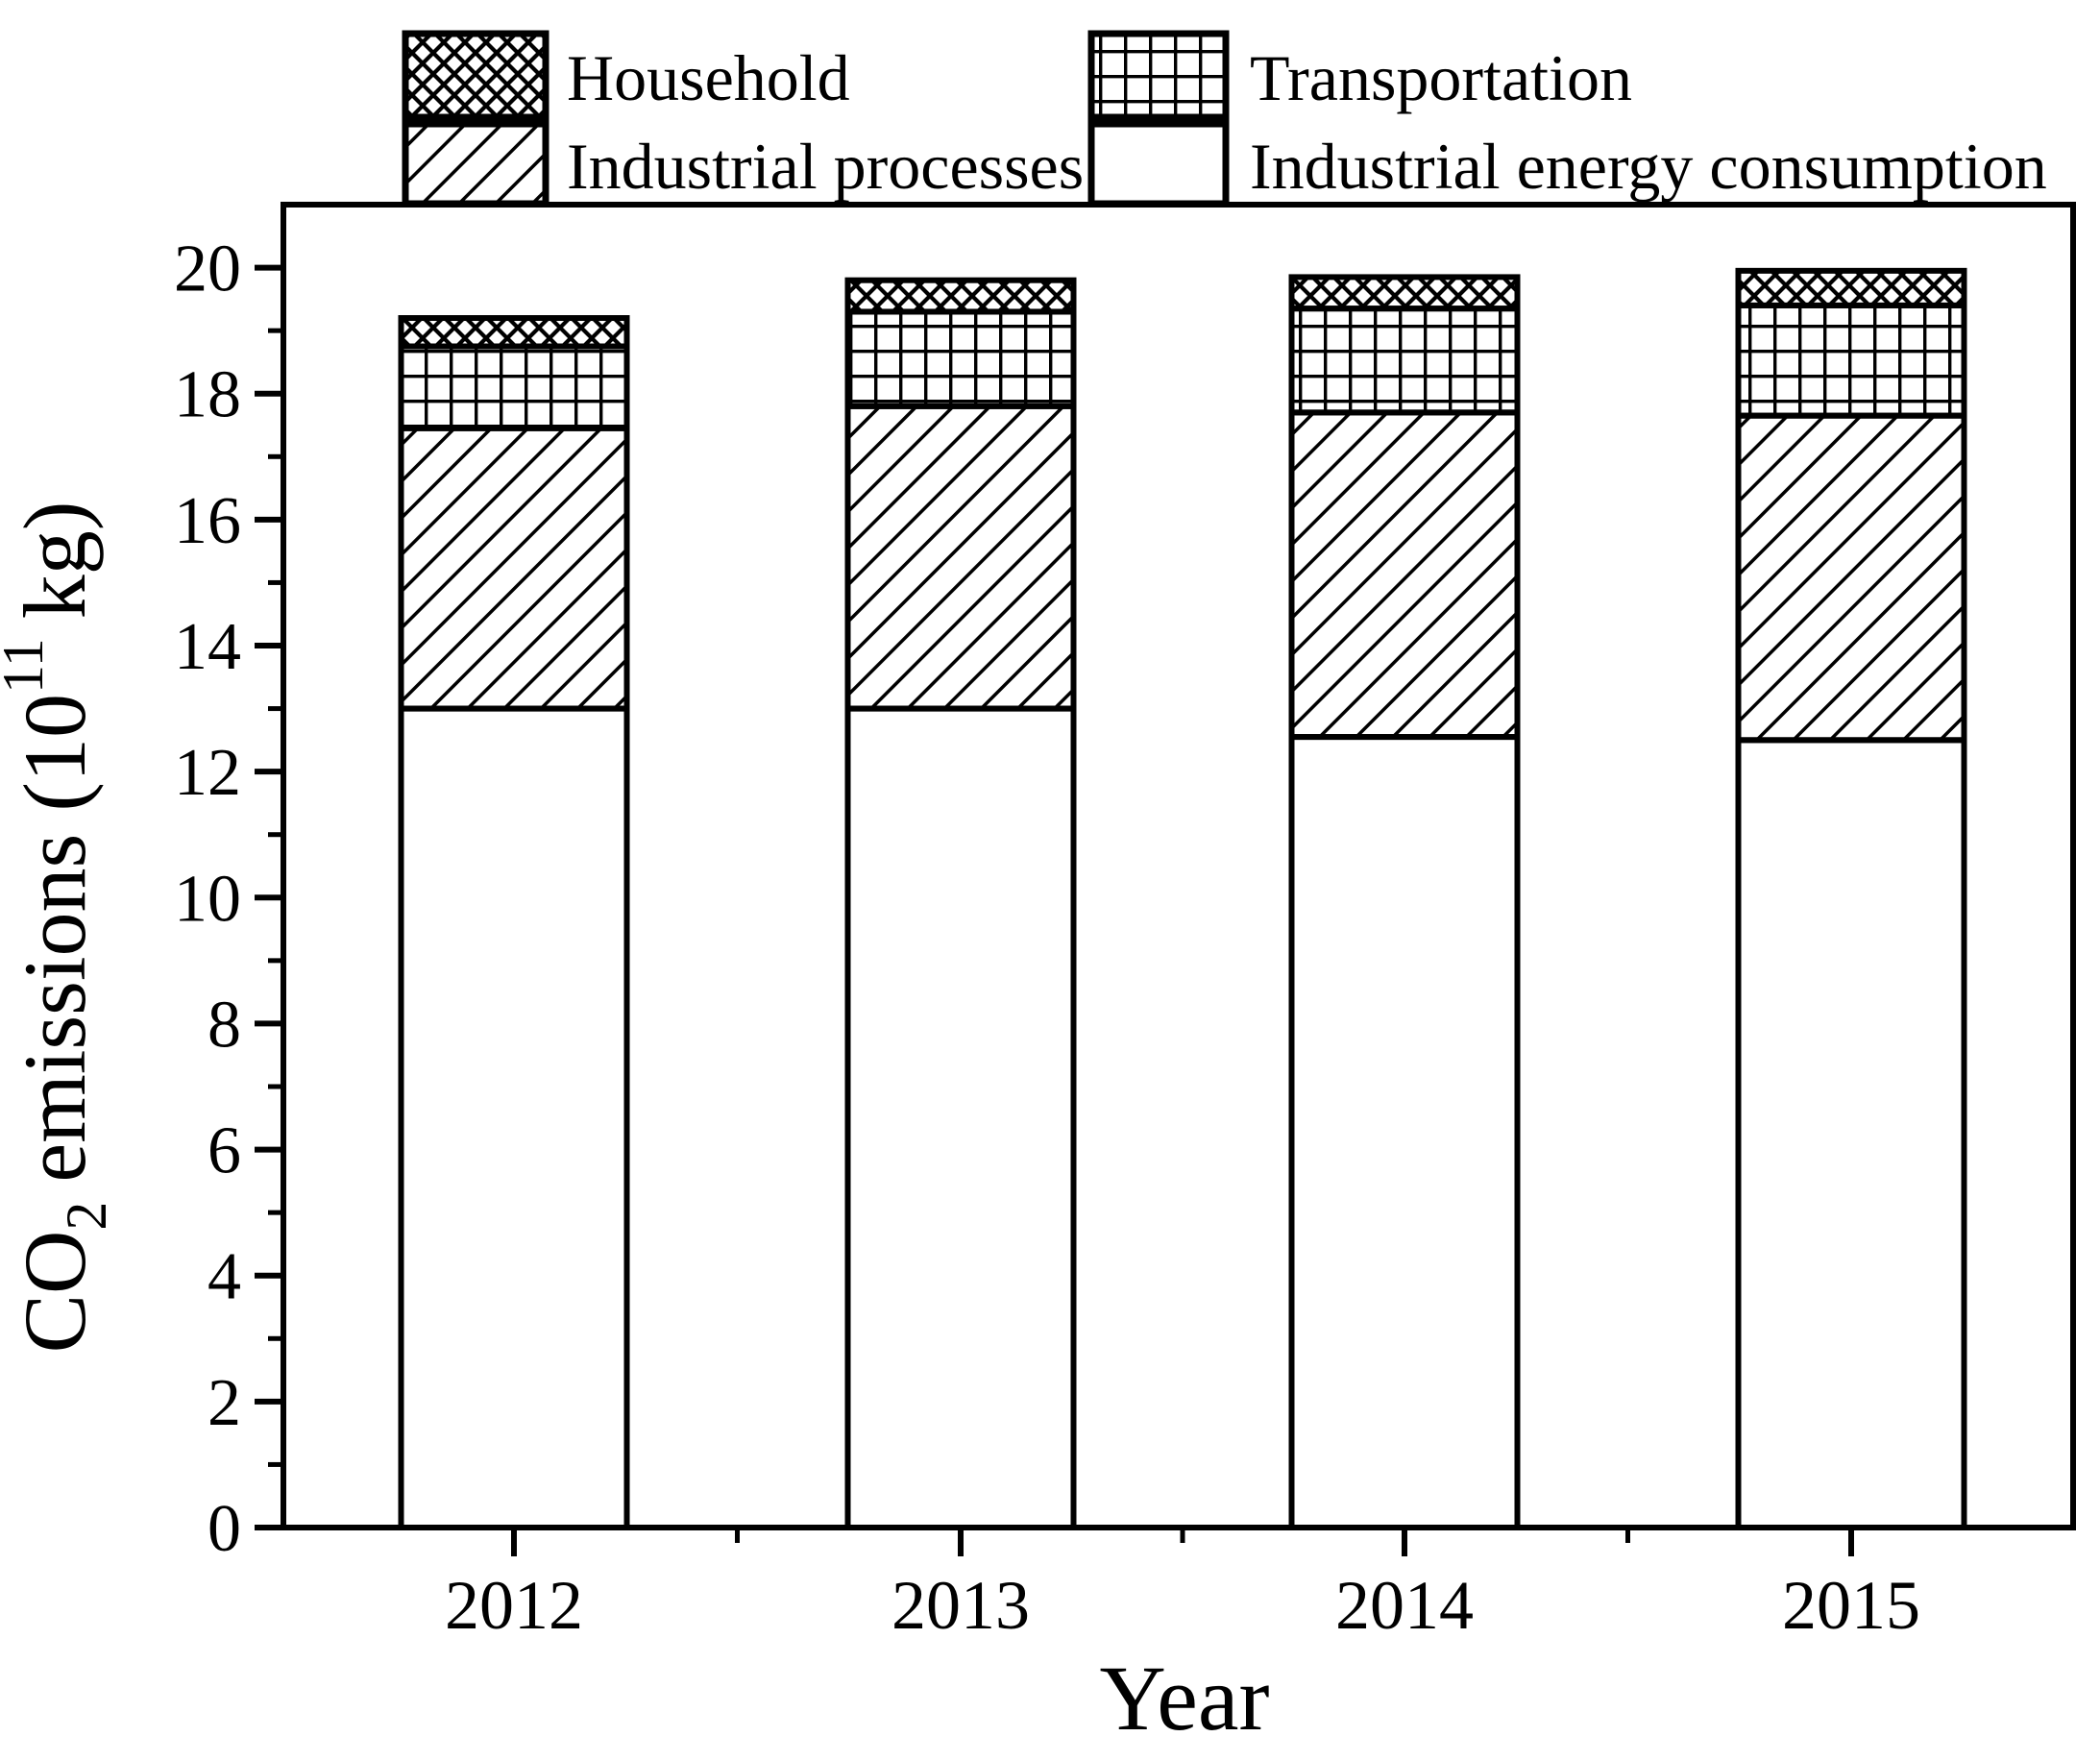  What do you see at coordinates (1648, 166) in the screenshot?
I see `legend-label-industrial-energy: Industrial energy consumption` at bounding box center [1648, 166].